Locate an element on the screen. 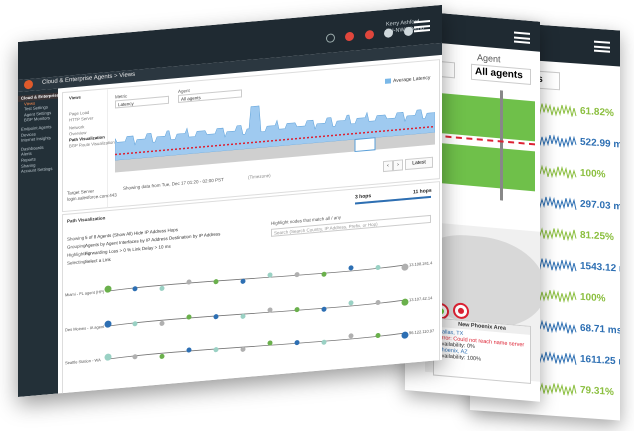 The image size is (634, 431). control-label: Selecting is located at coordinates (76, 262).